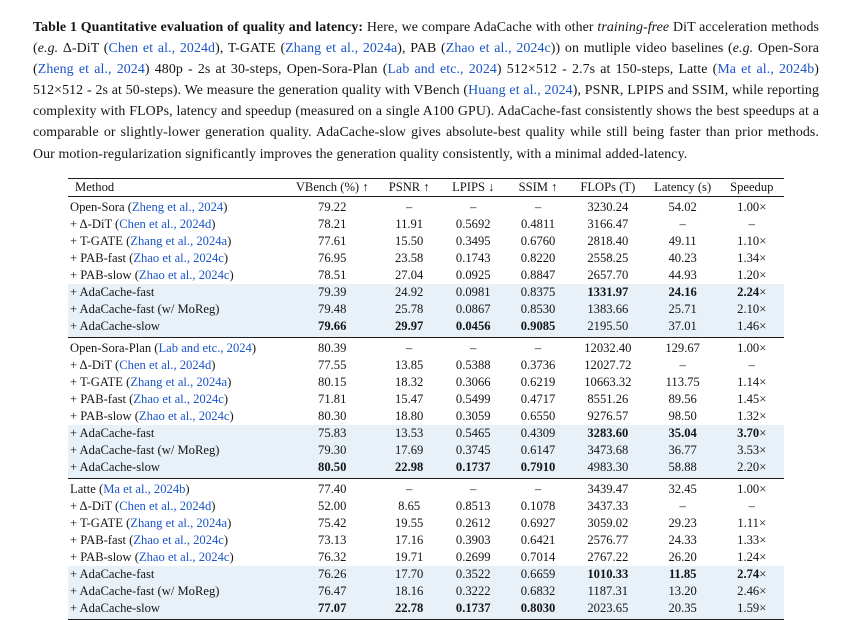 The height and width of the screenshot is (620, 850). I want to click on column-header: Method, so click(177, 187).